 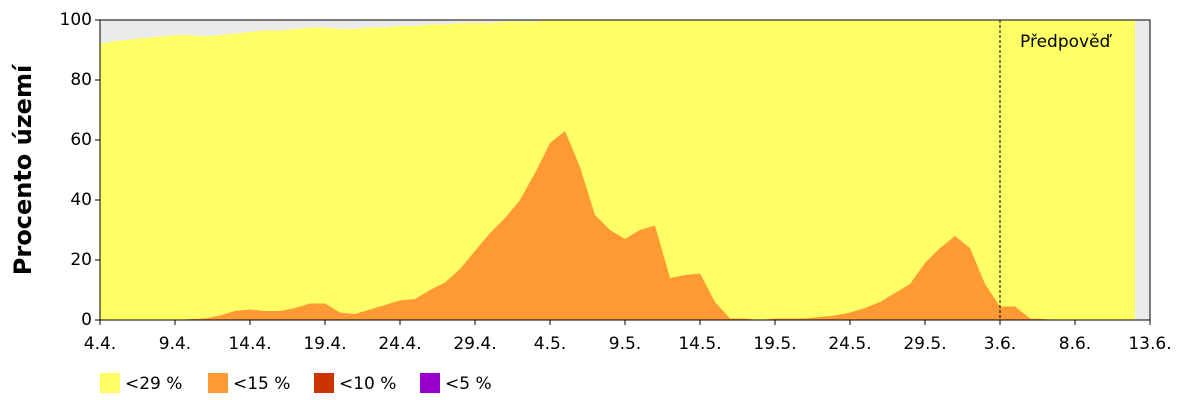 I want to click on x-tick-label: 14.5., so click(x=699, y=344).